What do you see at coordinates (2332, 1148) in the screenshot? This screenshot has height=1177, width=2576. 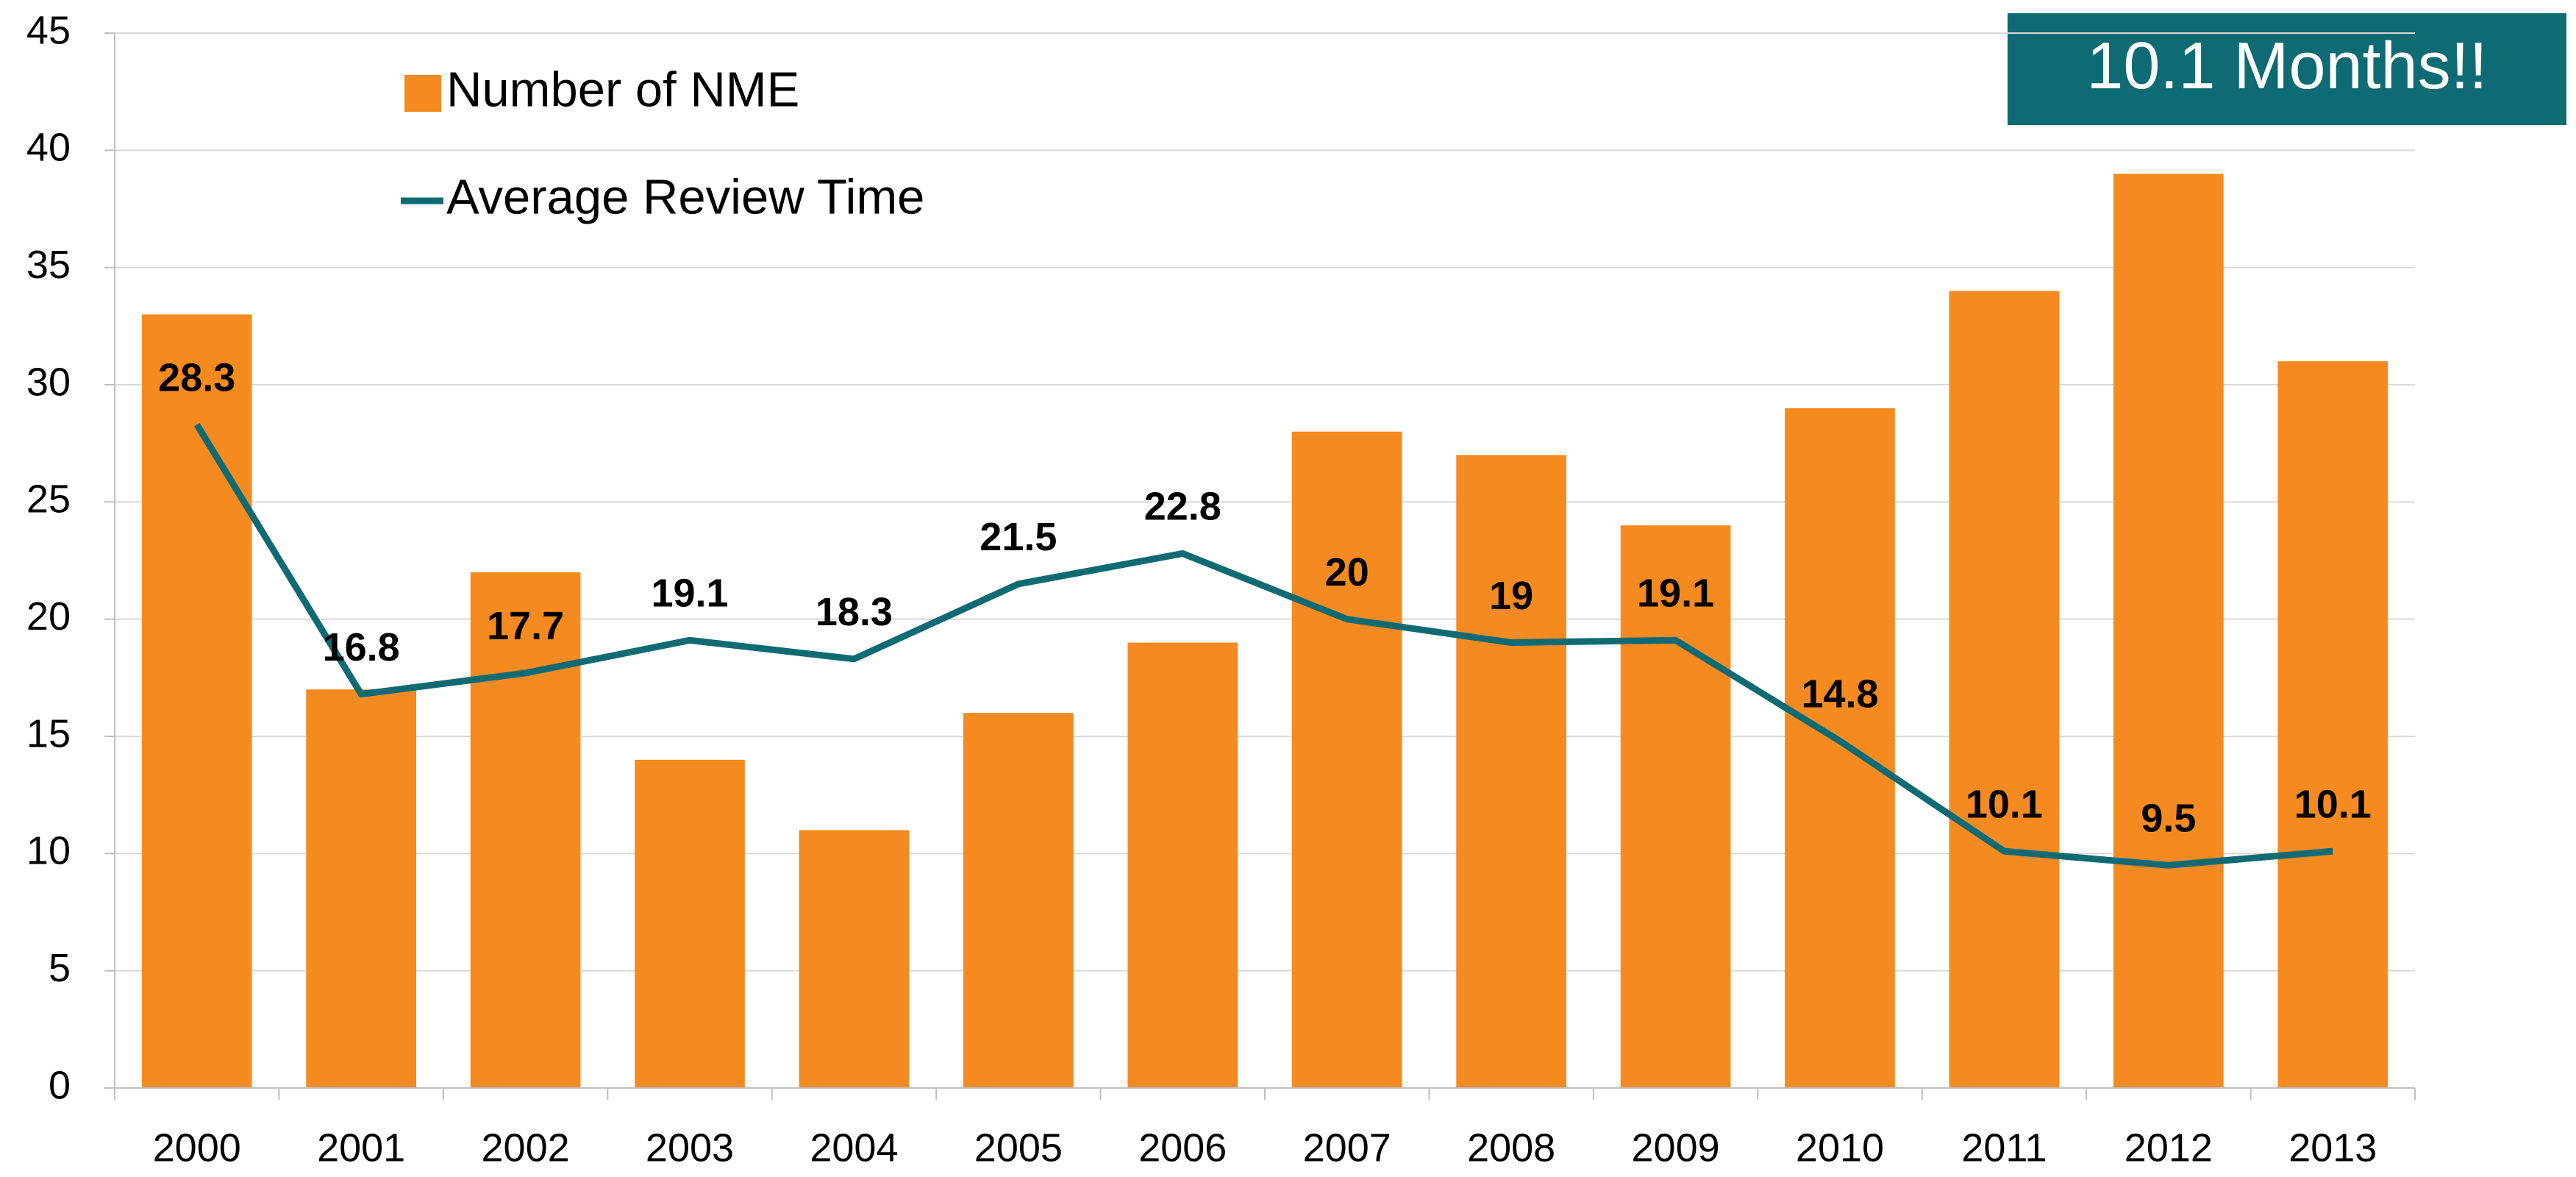 I see `x-tick-label: 2013` at bounding box center [2332, 1148].